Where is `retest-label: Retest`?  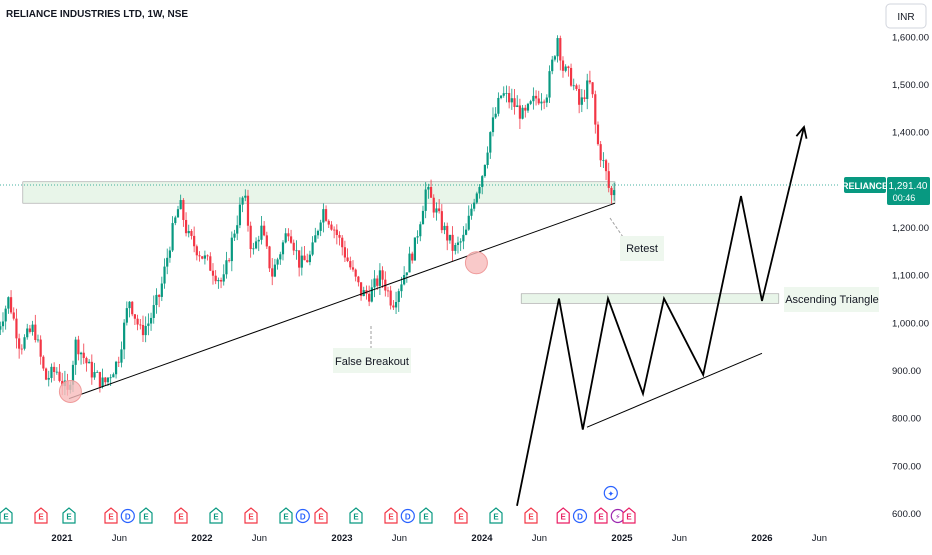 retest-label: Retest is located at coordinates (642, 249).